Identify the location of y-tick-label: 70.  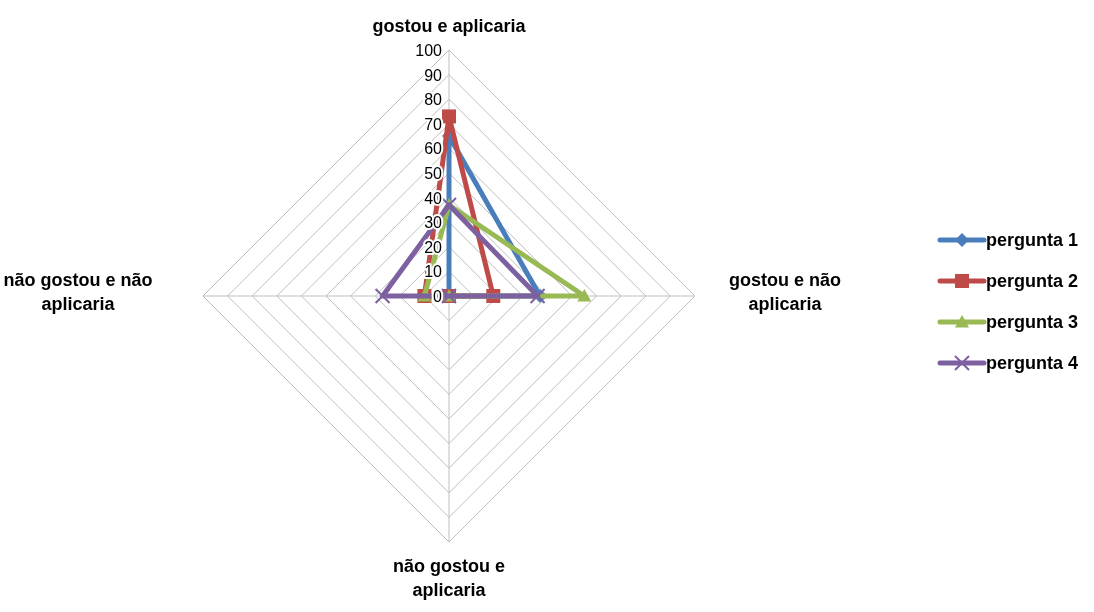
(433, 124).